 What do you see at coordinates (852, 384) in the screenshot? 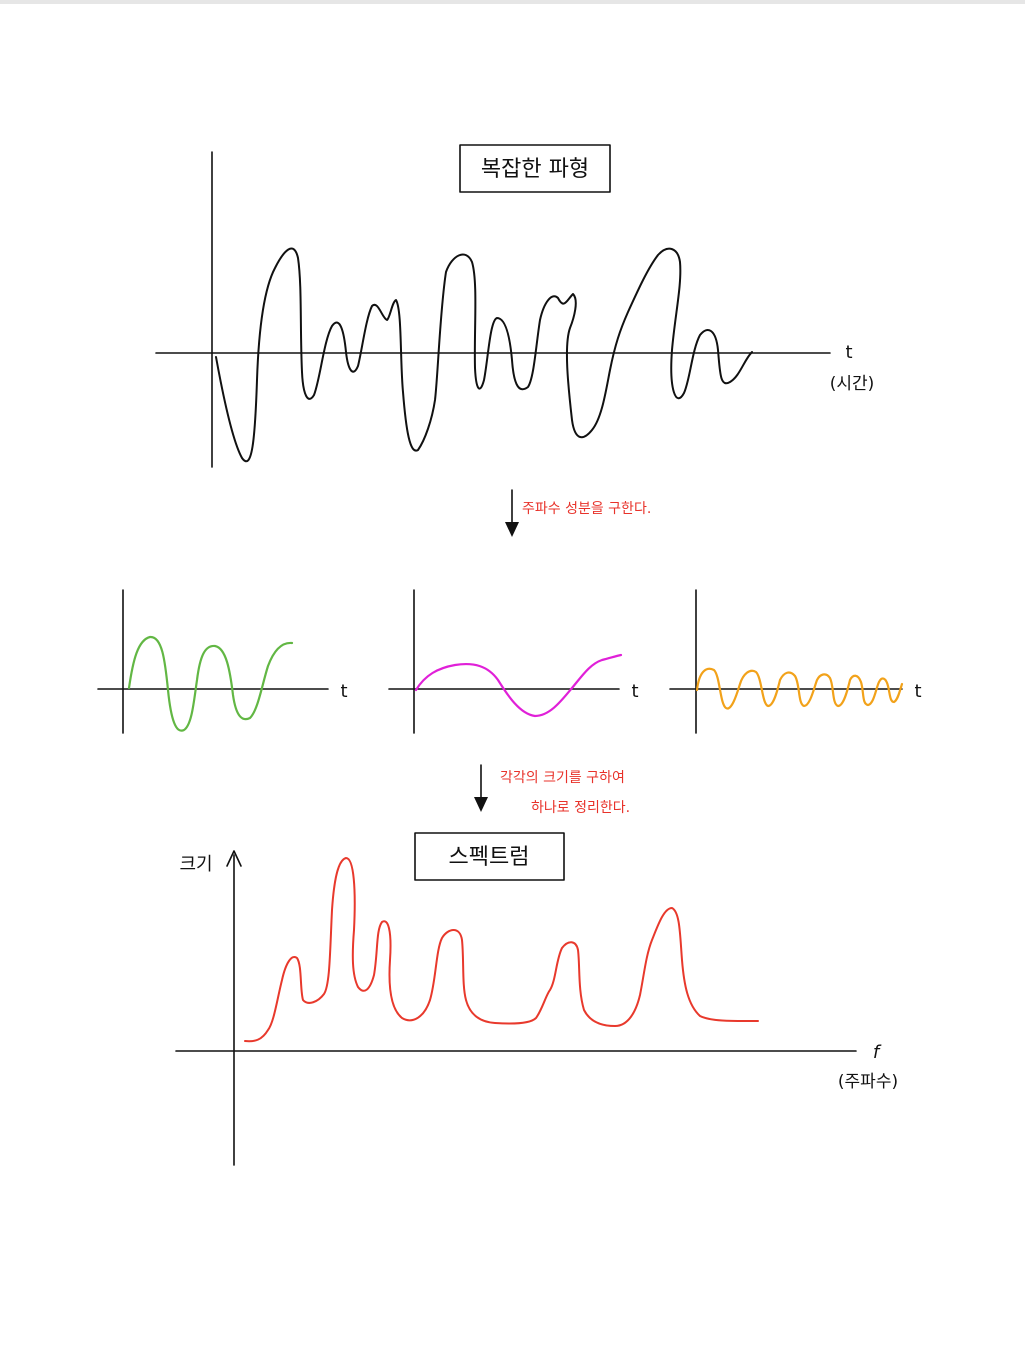
I see `complex-t-unit: (시간)` at bounding box center [852, 384].